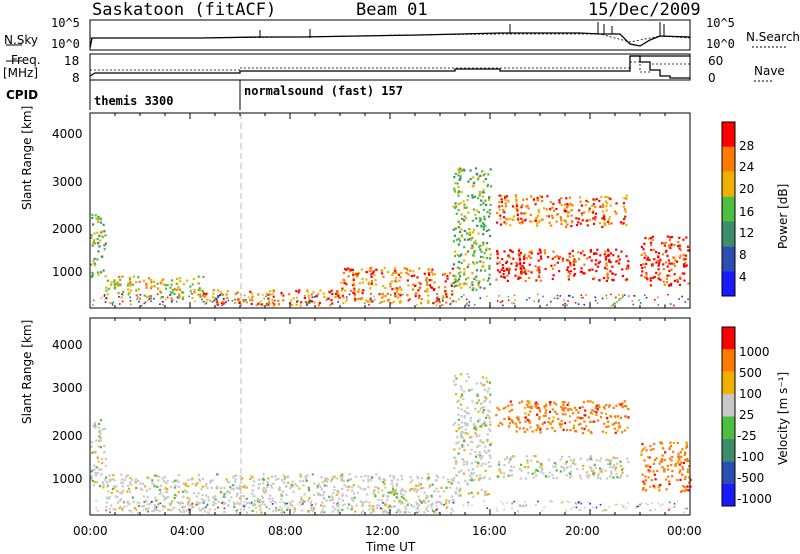  What do you see at coordinates (684, 531) in the screenshot?
I see `xtick-2400: 00:00` at bounding box center [684, 531].